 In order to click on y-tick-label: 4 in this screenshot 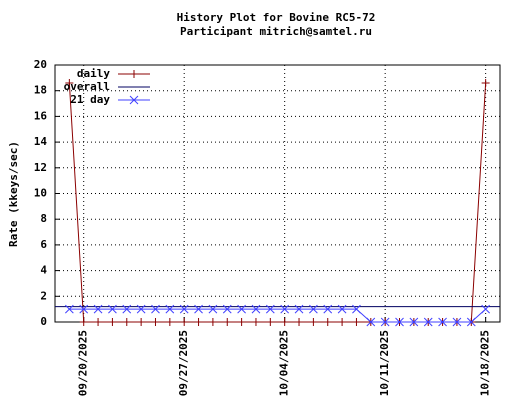, I will do `click(43, 270)`.